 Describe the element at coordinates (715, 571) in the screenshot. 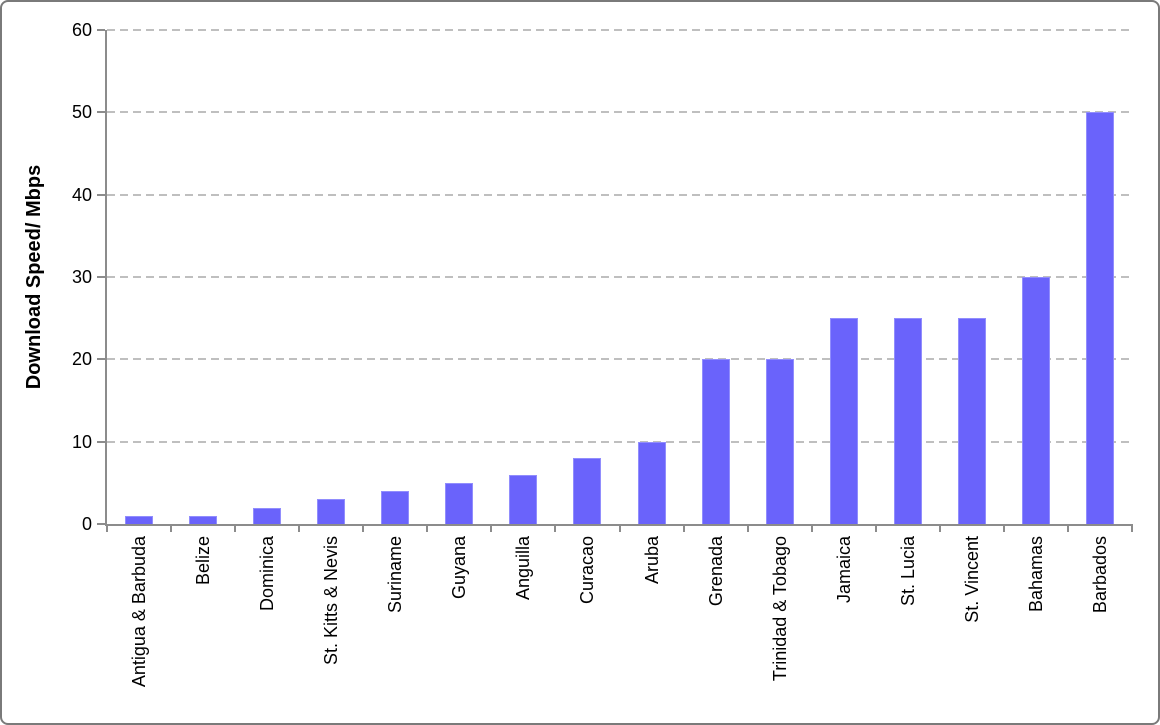

I see `x-category-label-9: Grenada` at that location.